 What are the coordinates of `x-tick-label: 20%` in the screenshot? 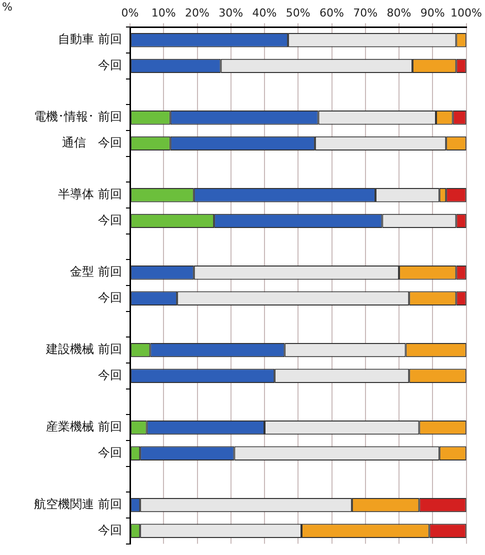 It's located at (197, 13).